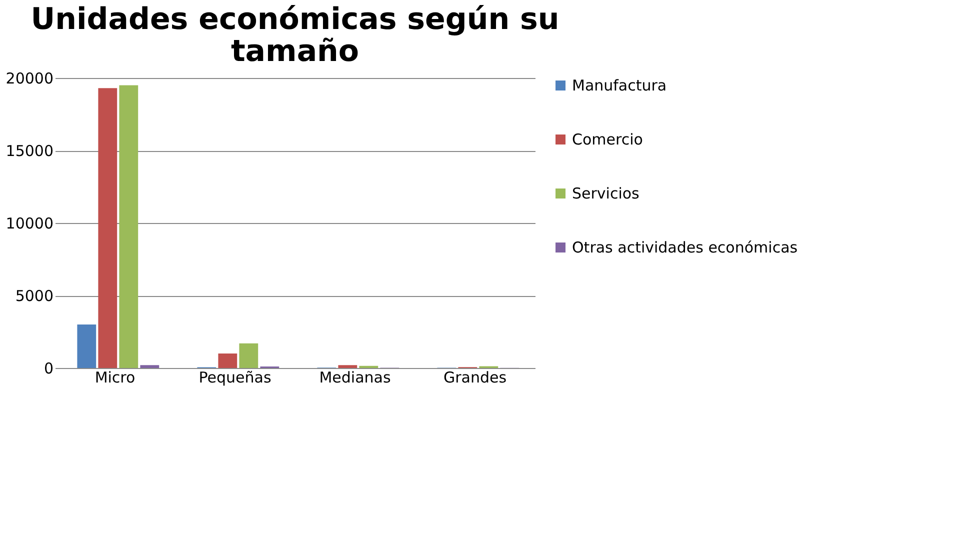 Image resolution: width=963 pixels, height=546 pixels. Describe the element at coordinates (49, 369) in the screenshot. I see `y-tick-label: 0` at that location.